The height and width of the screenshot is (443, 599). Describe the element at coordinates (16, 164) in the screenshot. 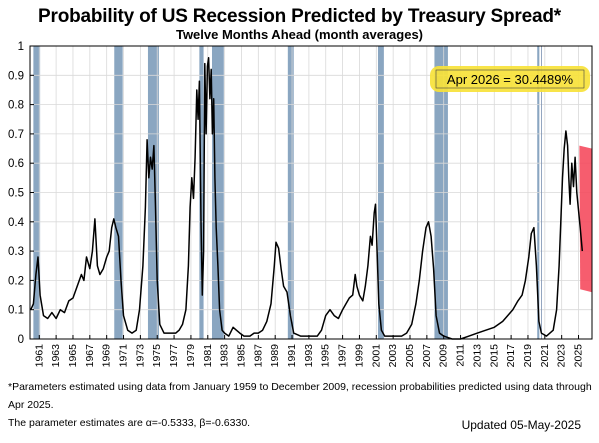

I see `y-tick-label-6: 0.6` at that location.